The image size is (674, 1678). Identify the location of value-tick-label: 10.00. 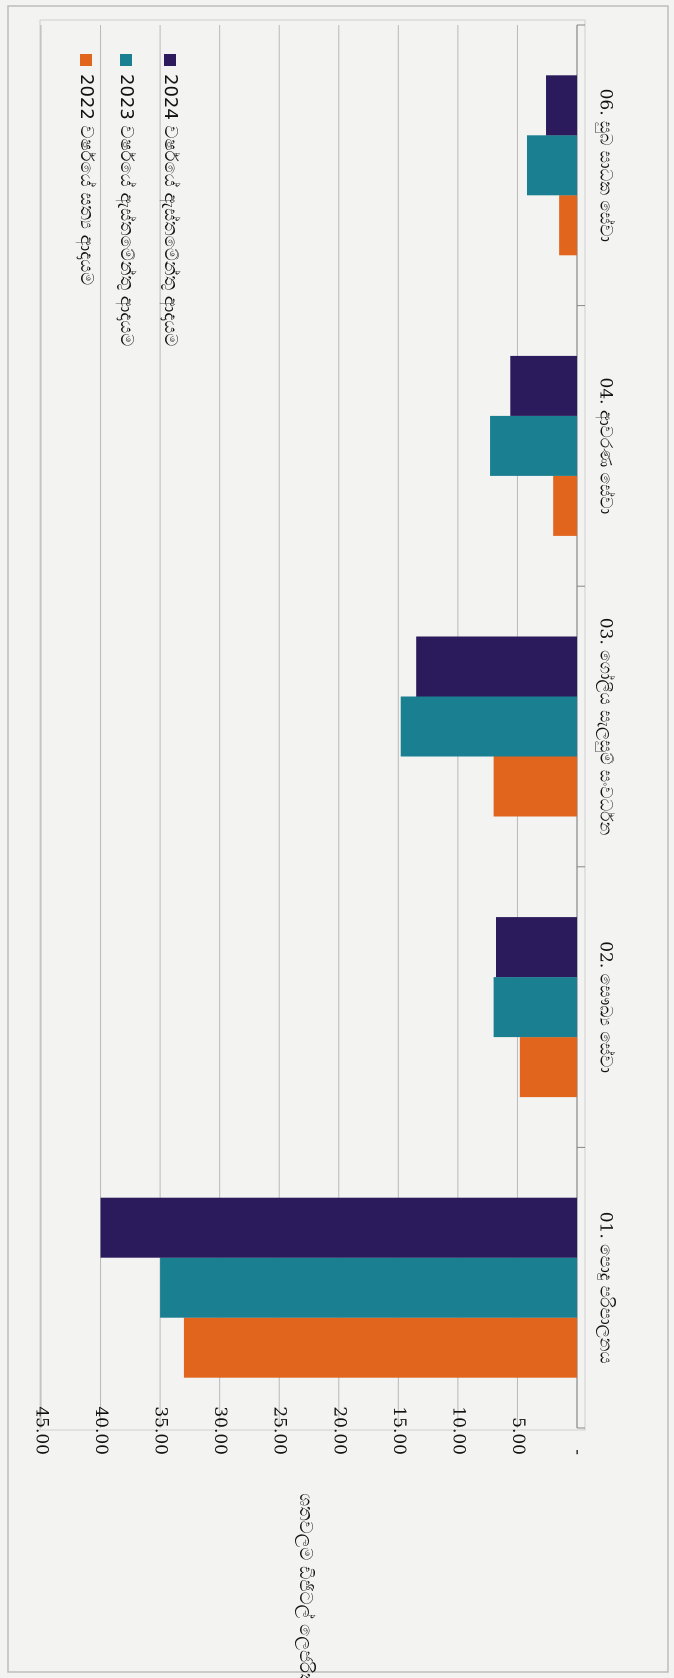
(458, 1430).